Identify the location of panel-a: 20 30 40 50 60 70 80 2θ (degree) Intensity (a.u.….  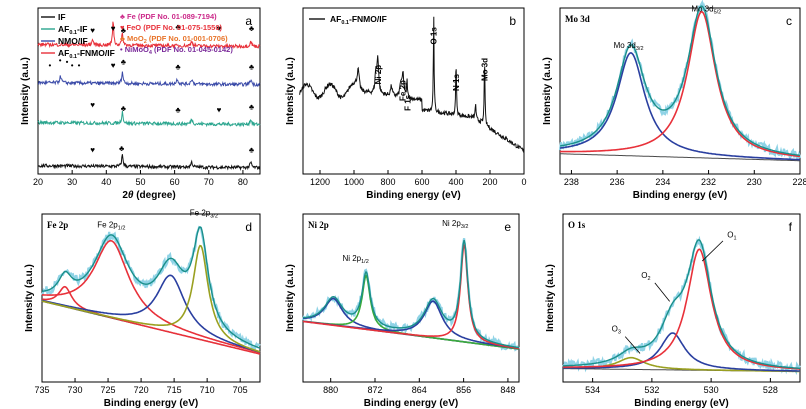
(140, 104).